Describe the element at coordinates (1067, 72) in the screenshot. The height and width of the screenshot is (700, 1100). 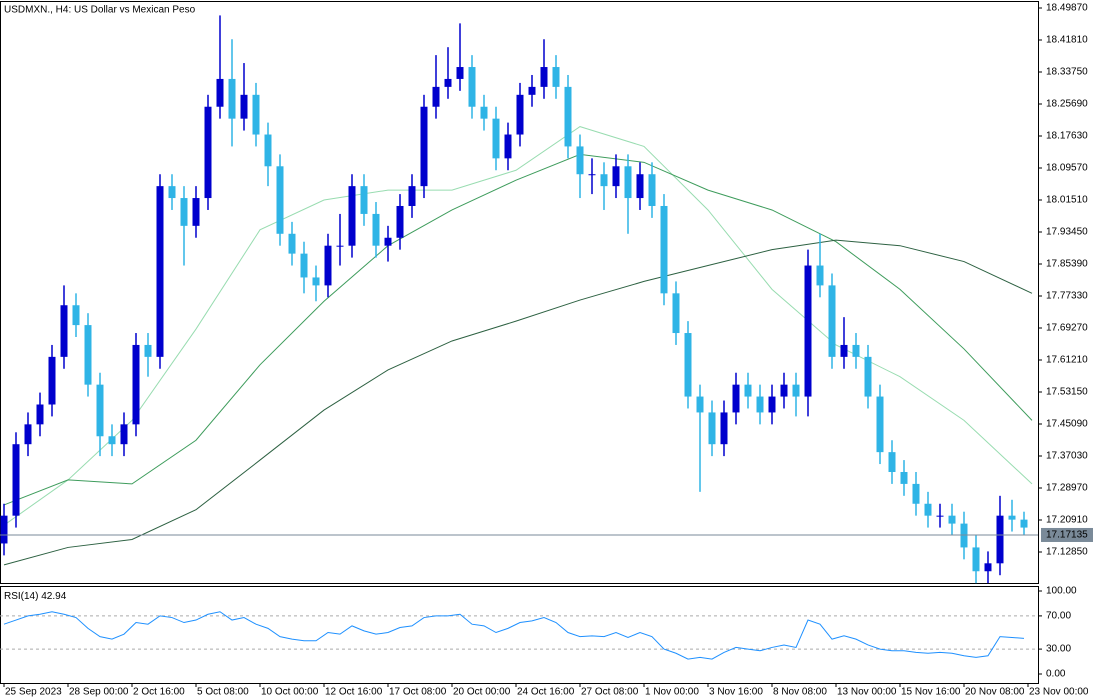
I see `y-tick-label: 18.33750` at that location.